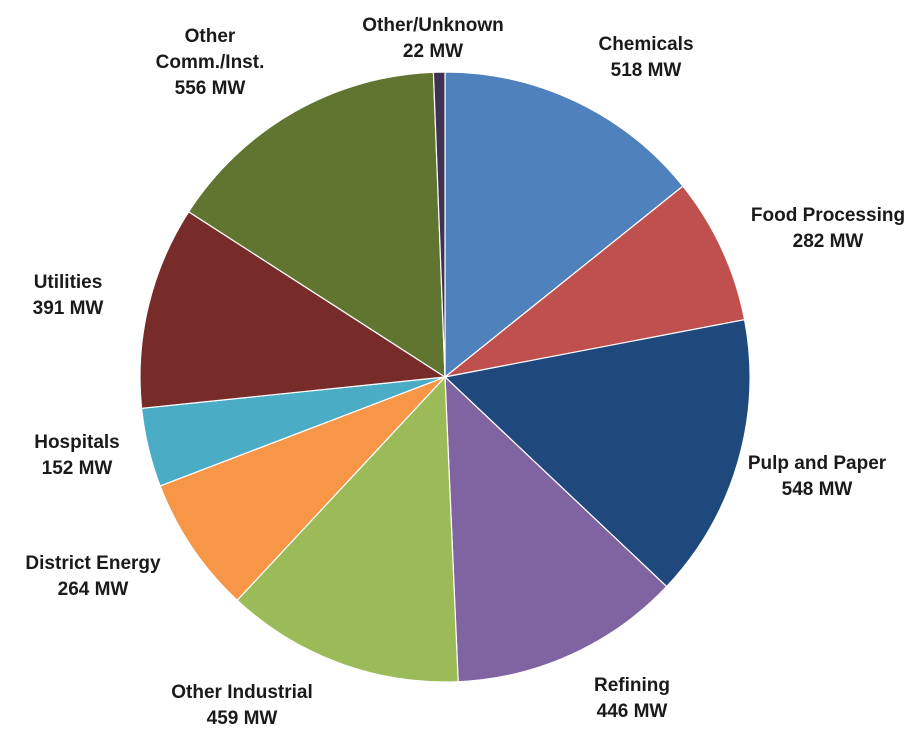  I want to click on slice-label-line: Comm./Inst., so click(210, 62).